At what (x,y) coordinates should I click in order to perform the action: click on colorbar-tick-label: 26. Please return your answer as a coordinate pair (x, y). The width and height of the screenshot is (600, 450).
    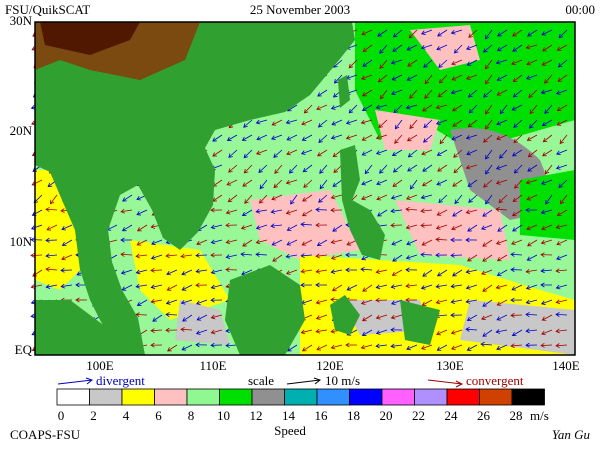
    Looking at the image, I should click on (484, 415).